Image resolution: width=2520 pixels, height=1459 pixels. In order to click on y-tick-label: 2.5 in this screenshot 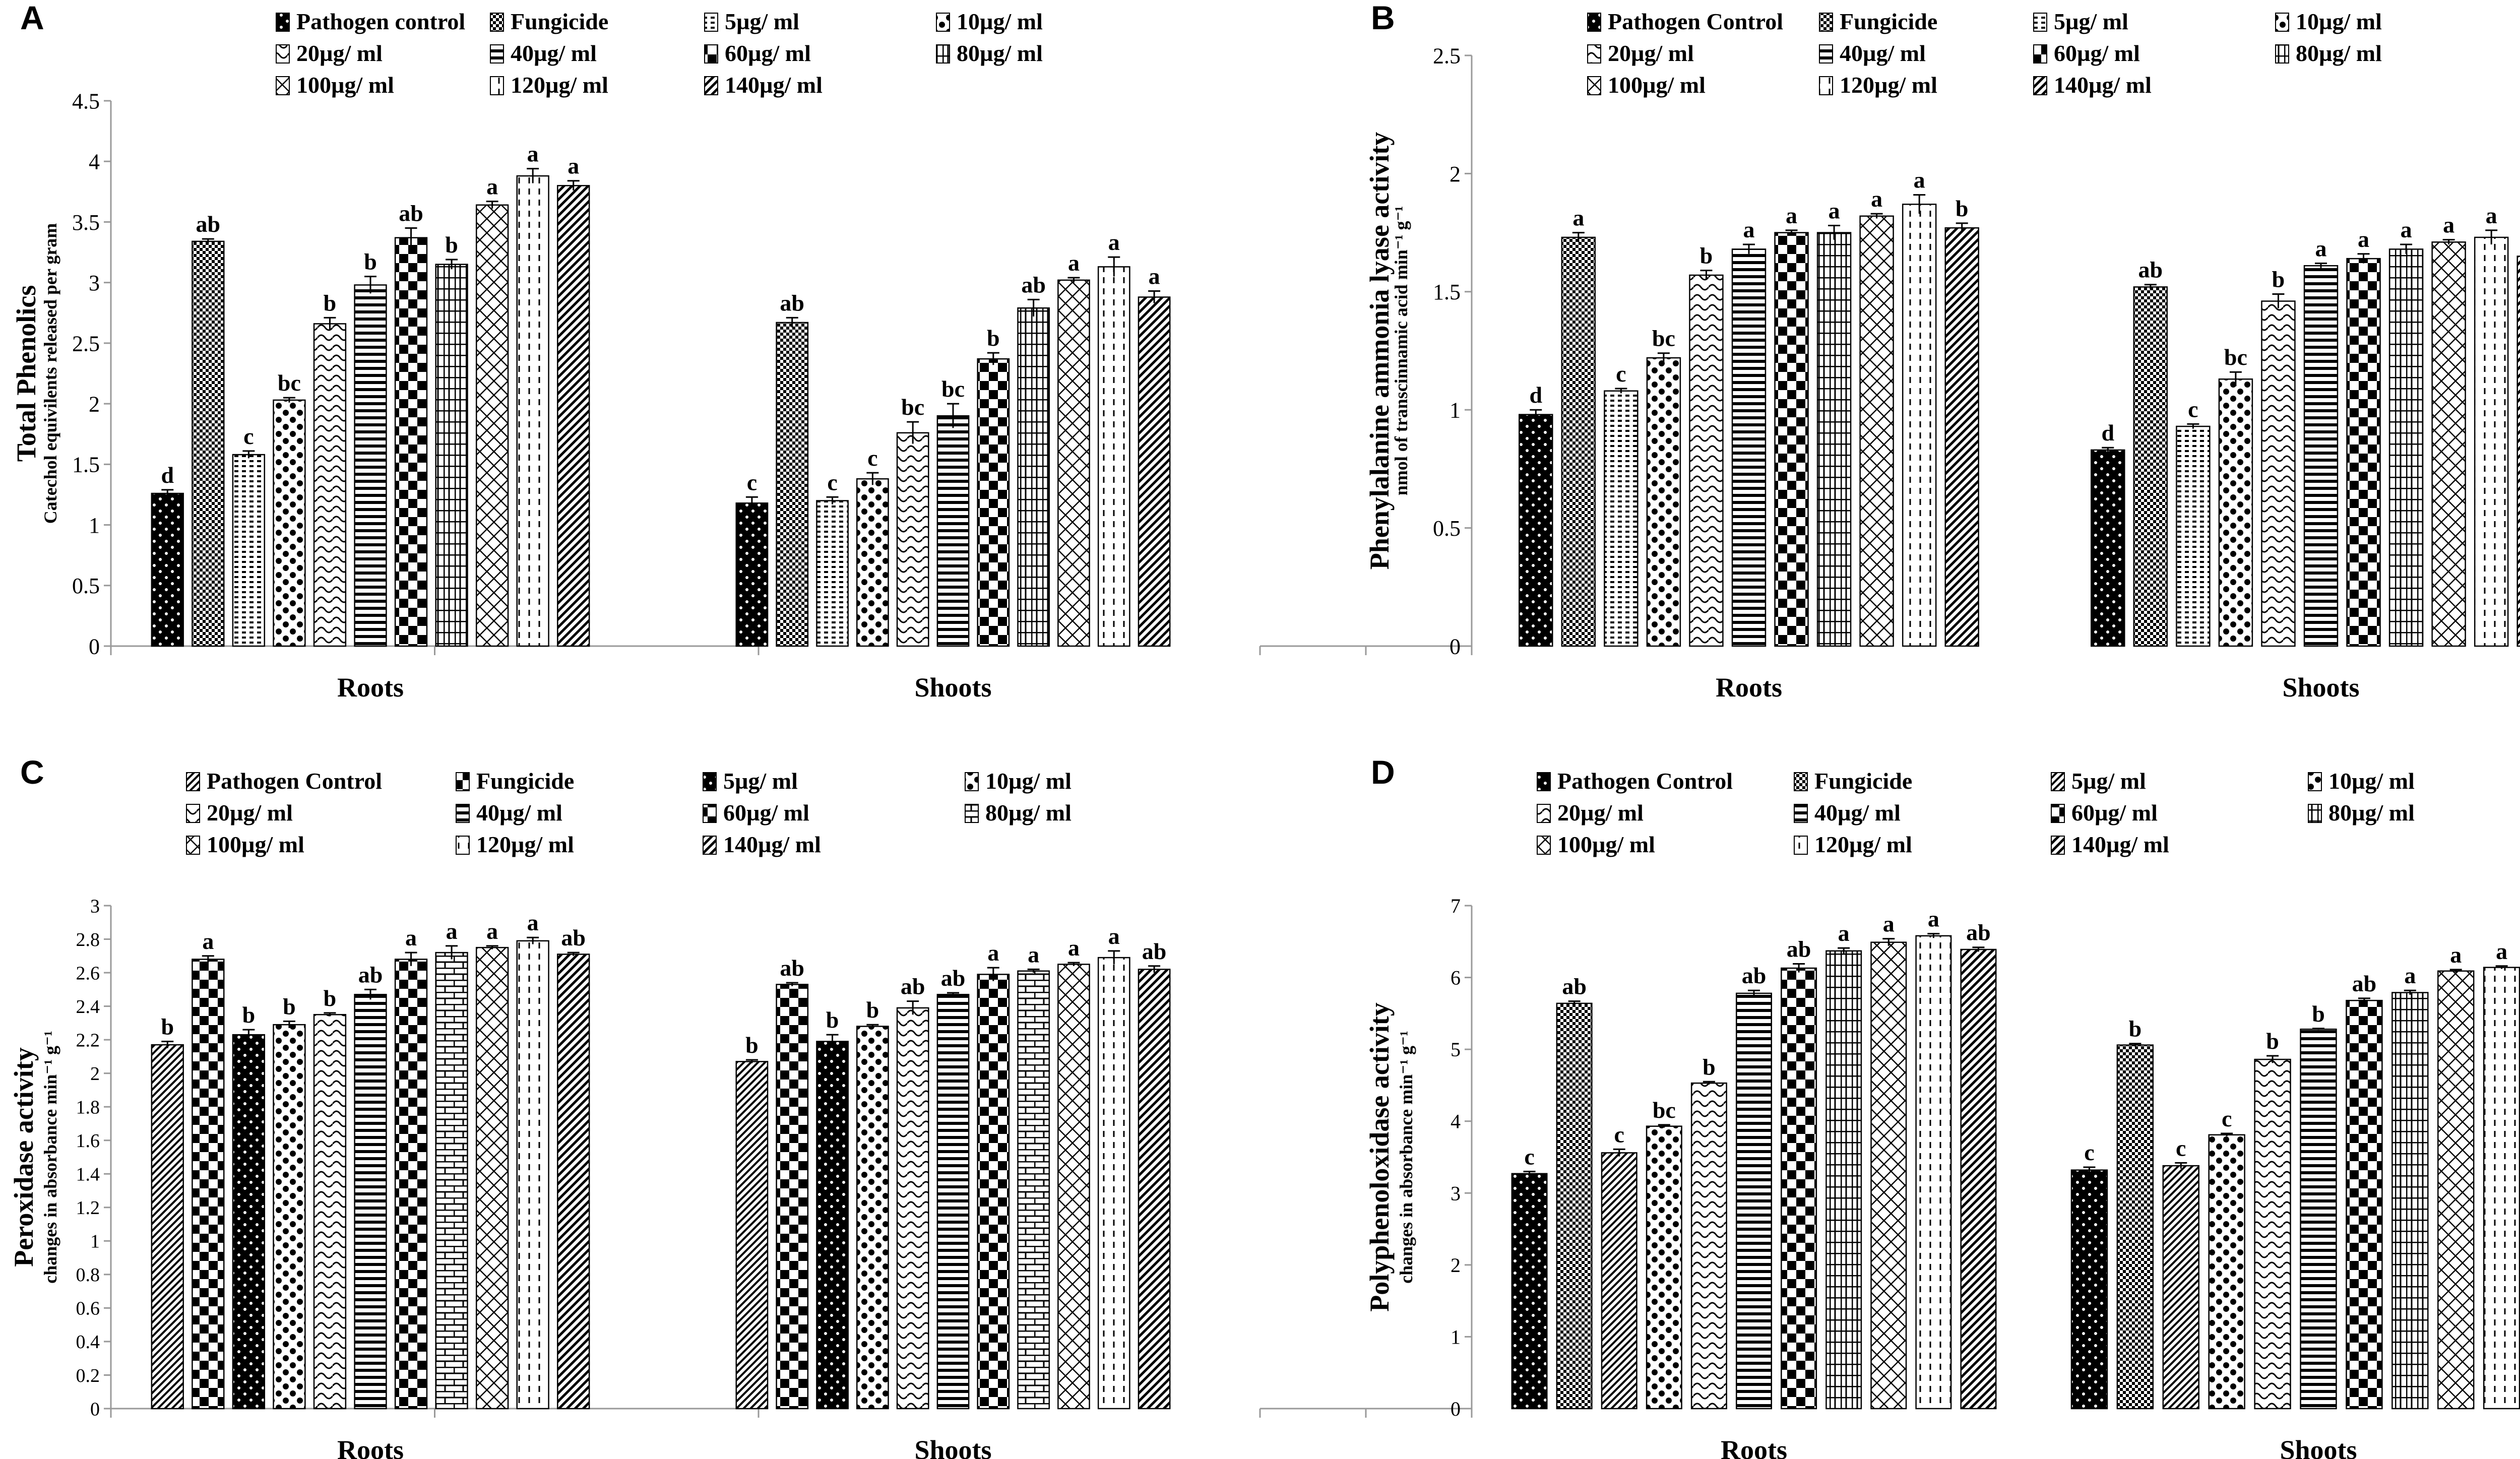, I will do `click(86, 343)`.